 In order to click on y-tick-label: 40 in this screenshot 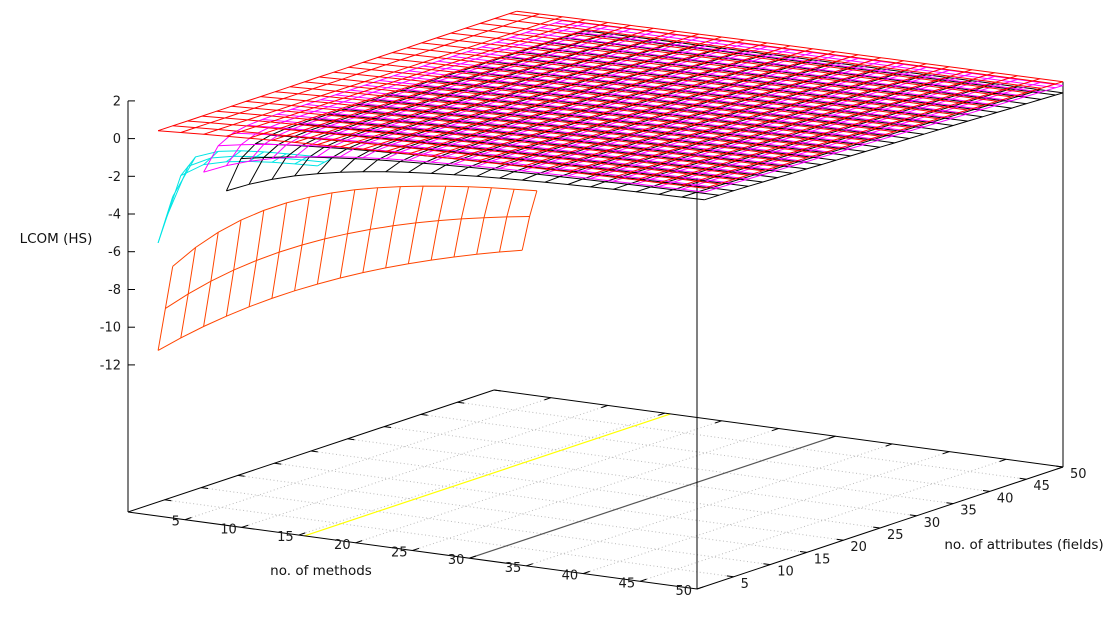, I will do `click(1005, 498)`.